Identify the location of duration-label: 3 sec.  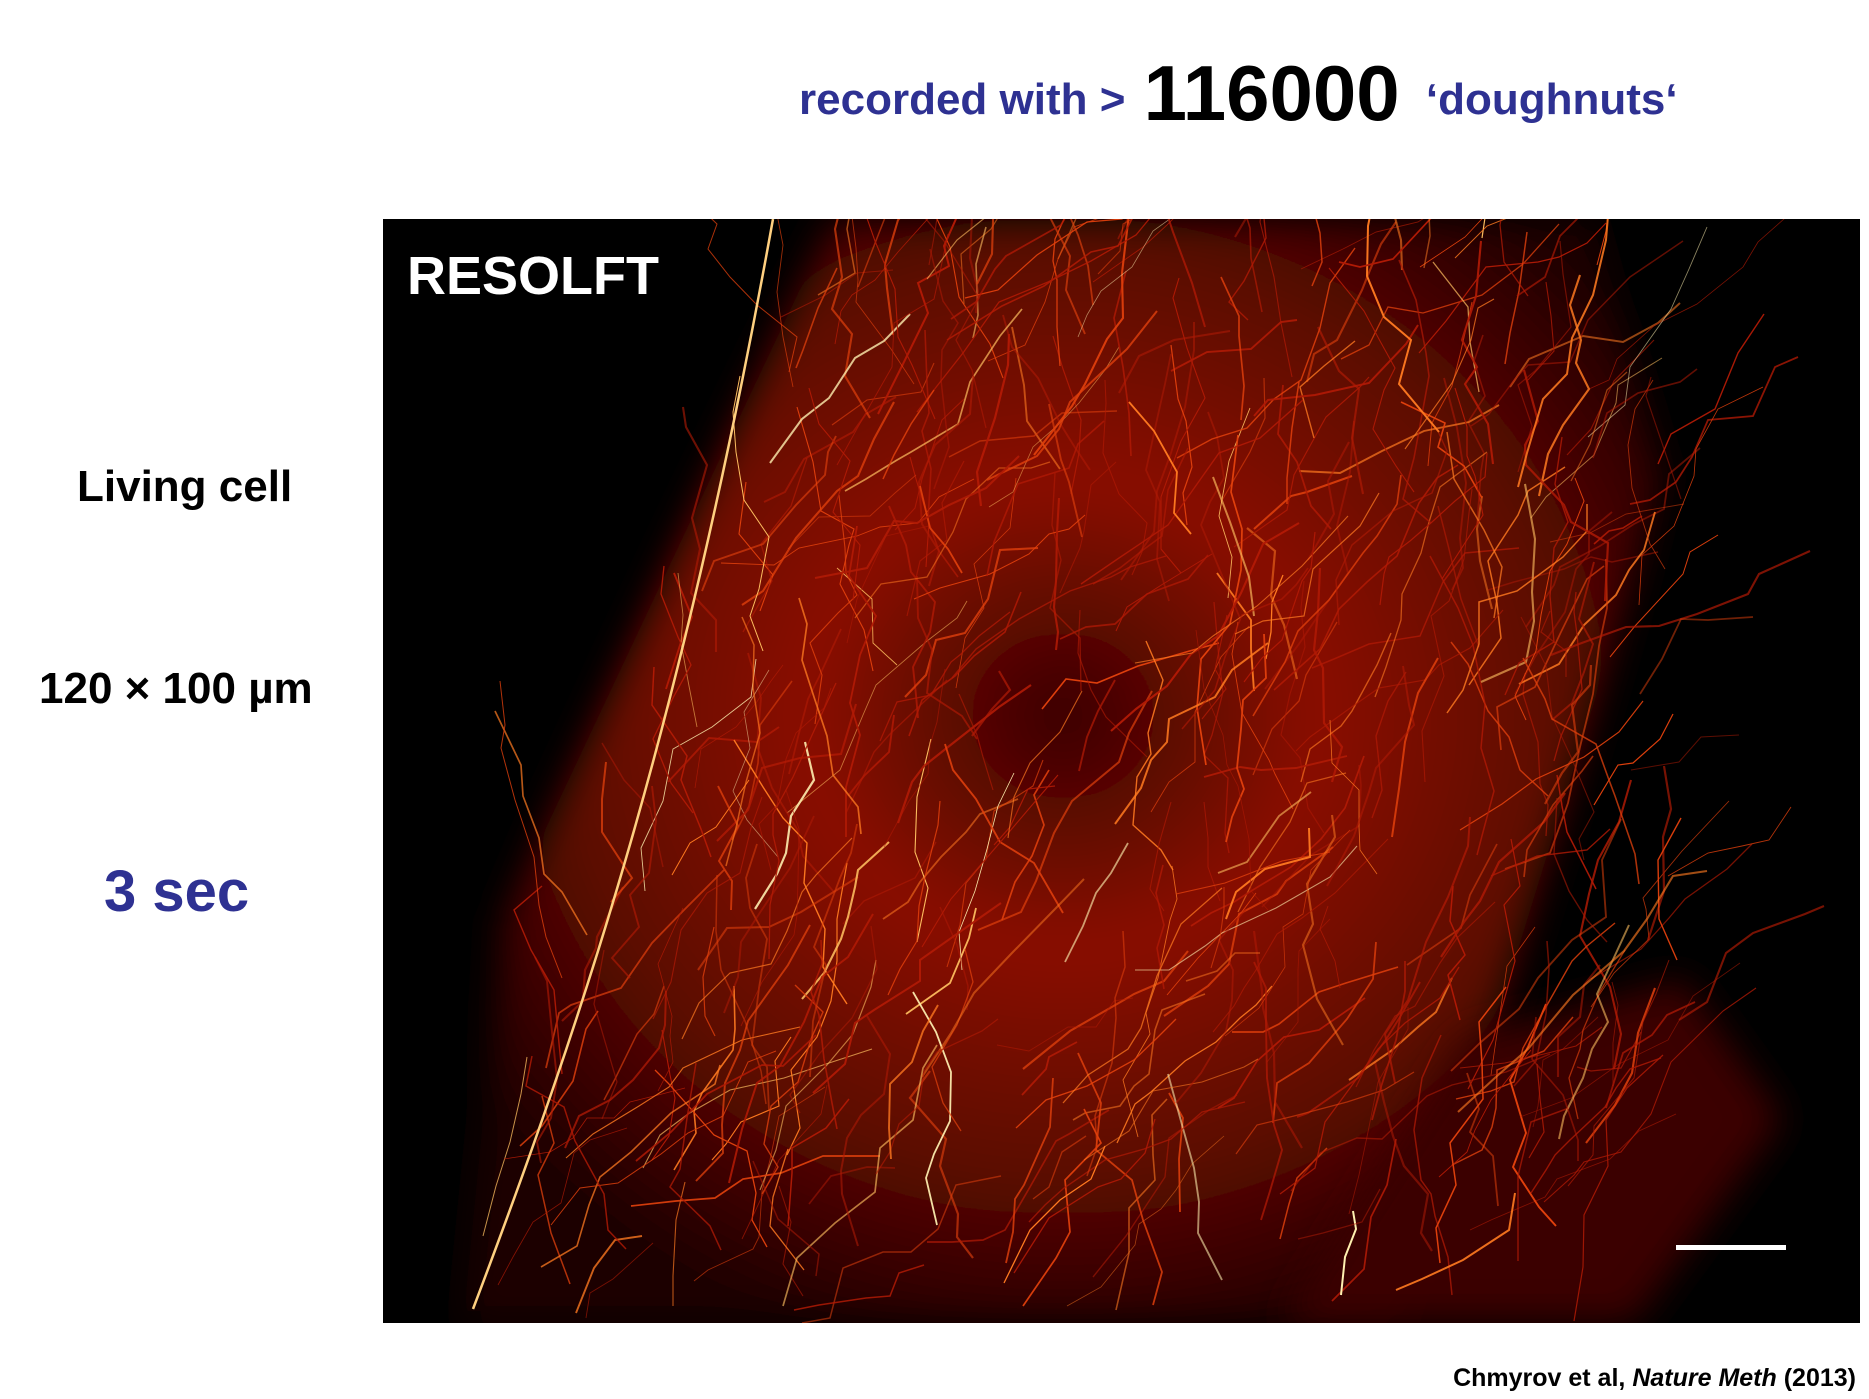
(177, 891).